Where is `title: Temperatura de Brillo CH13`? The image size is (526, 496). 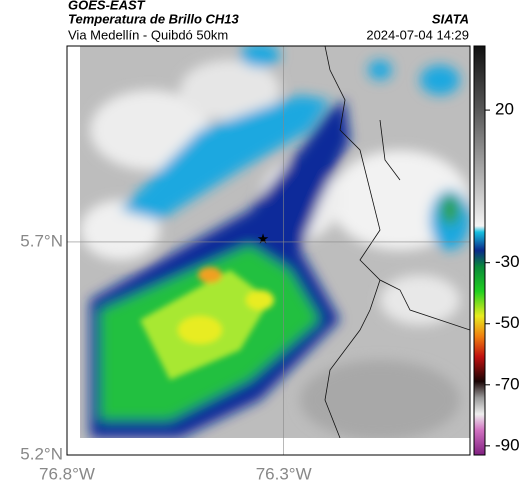 title: Temperatura de Brillo CH13 is located at coordinates (154, 18).